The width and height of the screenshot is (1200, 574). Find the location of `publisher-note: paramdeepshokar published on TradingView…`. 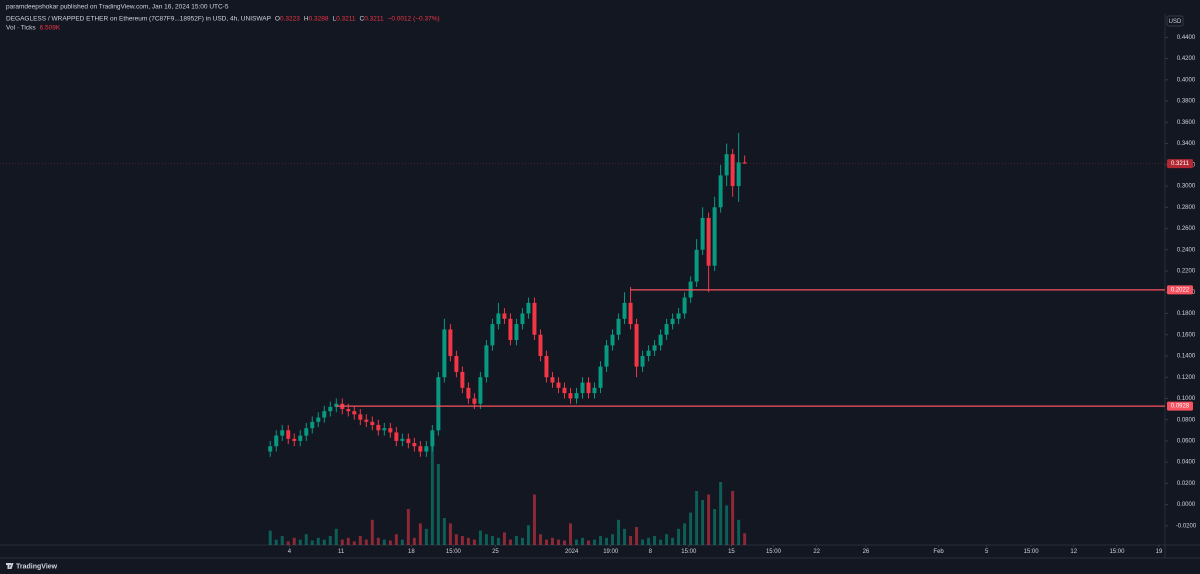

publisher-note: paramdeepshokar published on TradingView… is located at coordinates (117, 7).